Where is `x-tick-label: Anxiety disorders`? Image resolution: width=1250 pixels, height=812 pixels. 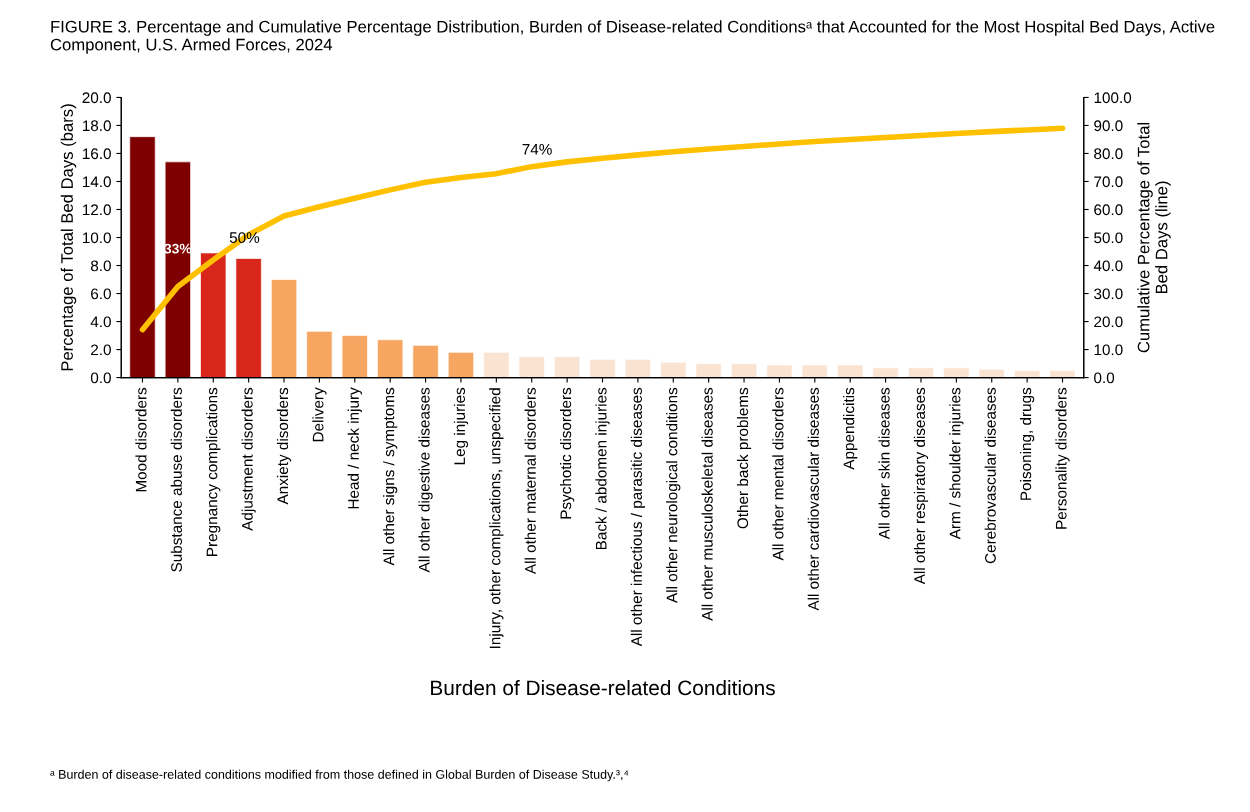
x-tick-label: Anxiety disorders is located at coordinates (284, 446).